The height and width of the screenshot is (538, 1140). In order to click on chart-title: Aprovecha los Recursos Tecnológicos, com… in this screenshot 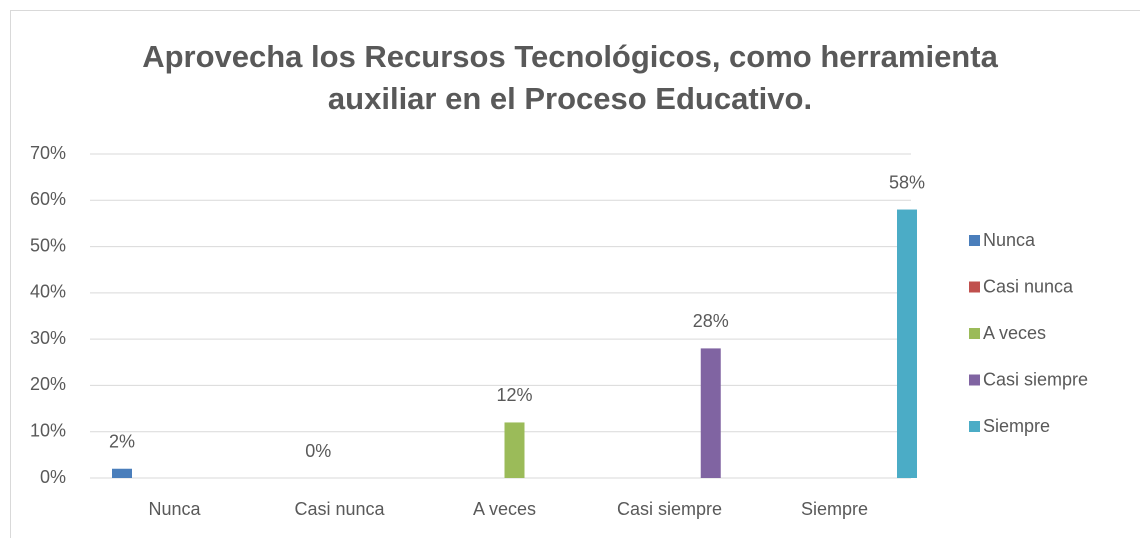, I will do `click(570, 77)`.